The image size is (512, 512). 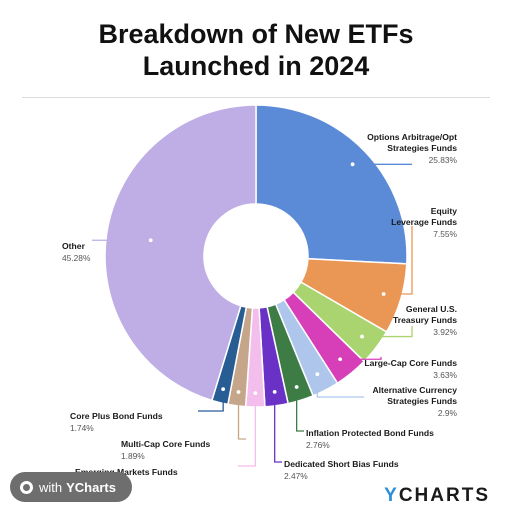 I want to click on slice-label-name: Dedicated Short Bias Funds, so click(x=341, y=464).